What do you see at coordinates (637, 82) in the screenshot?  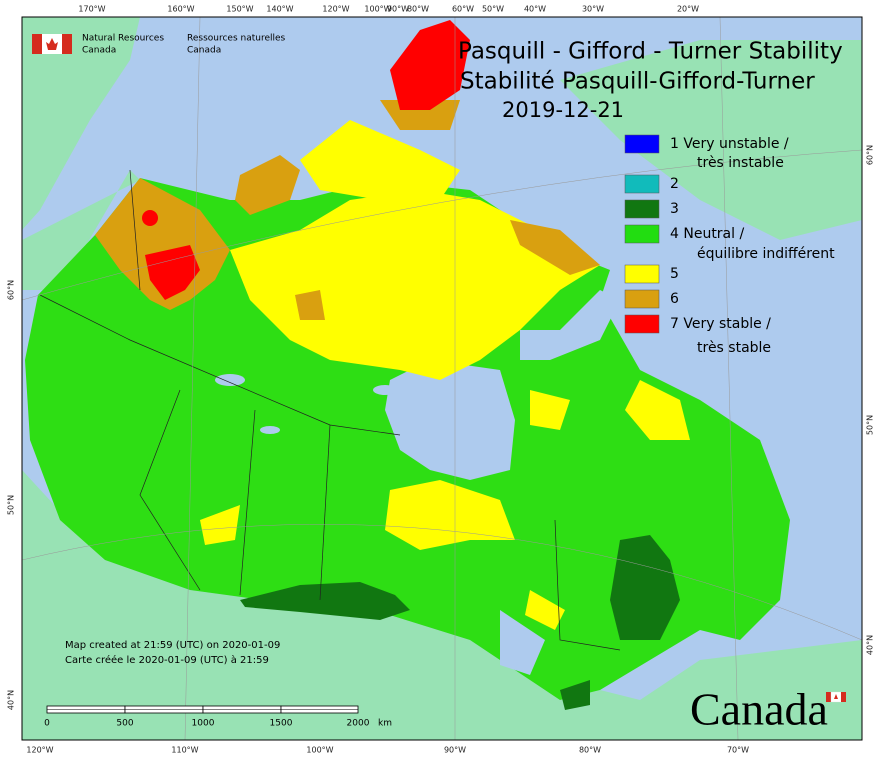 I see `title-fr: Stabilité Pasquill-Gifford-Turner` at bounding box center [637, 82].